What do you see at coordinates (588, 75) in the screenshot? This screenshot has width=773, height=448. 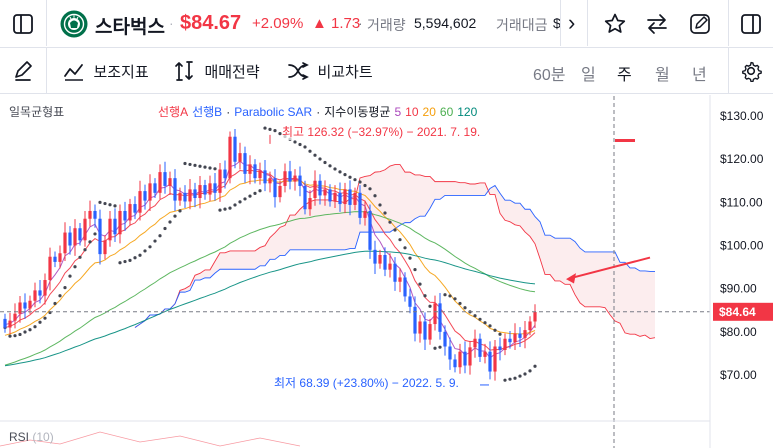 I see `timeframe-day: 일` at bounding box center [588, 75].